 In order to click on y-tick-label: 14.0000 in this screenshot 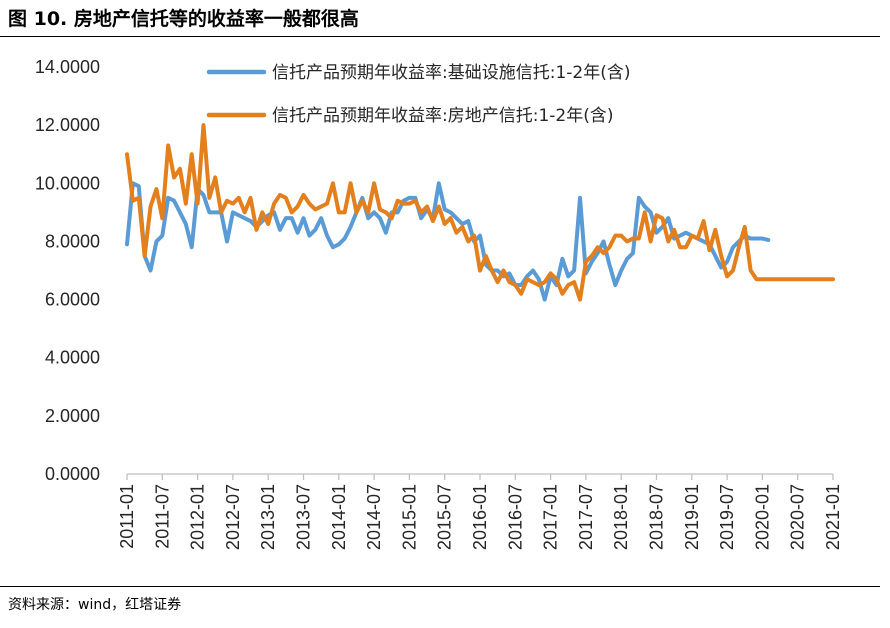, I will do `click(67, 67)`.